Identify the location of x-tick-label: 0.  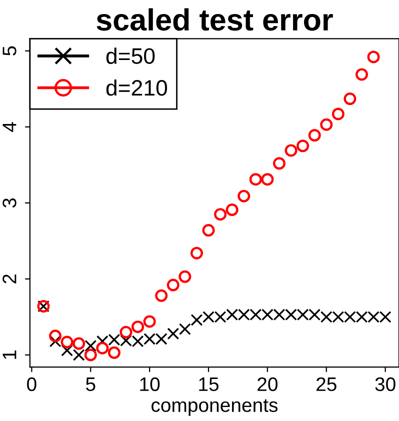
(31, 384).